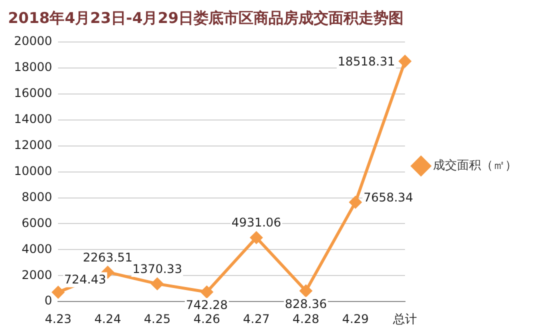 The width and height of the screenshot is (537, 334). What do you see at coordinates (37, 249) in the screenshot?
I see `y-tick-label: 4000` at bounding box center [37, 249].